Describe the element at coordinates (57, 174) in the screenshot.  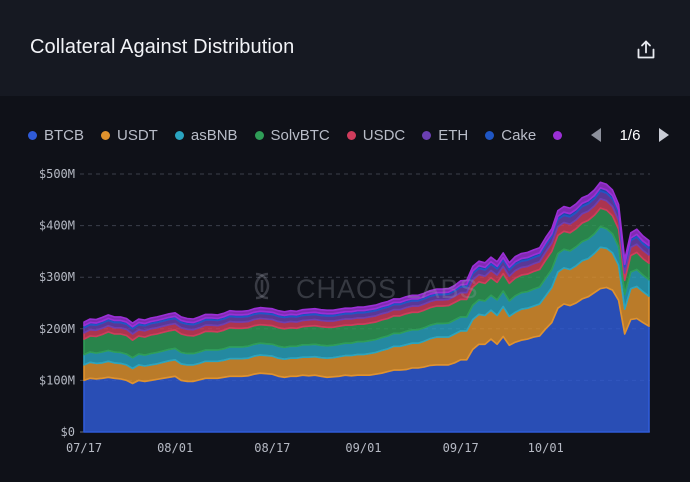
I see `y-tick-label: $500M` at that location.